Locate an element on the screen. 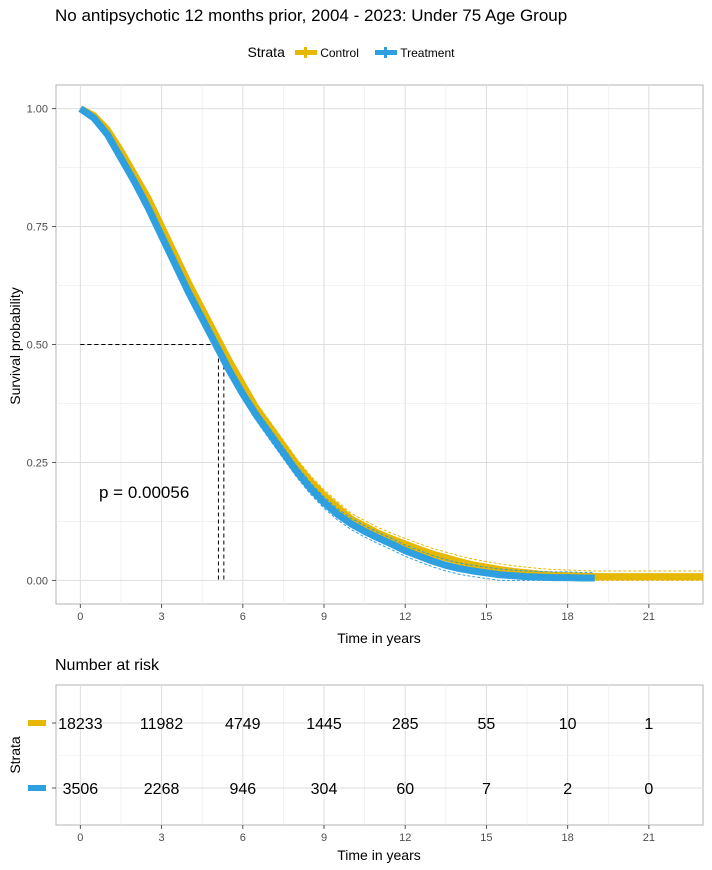  risk-cell: 3506 is located at coordinates (81, 789).